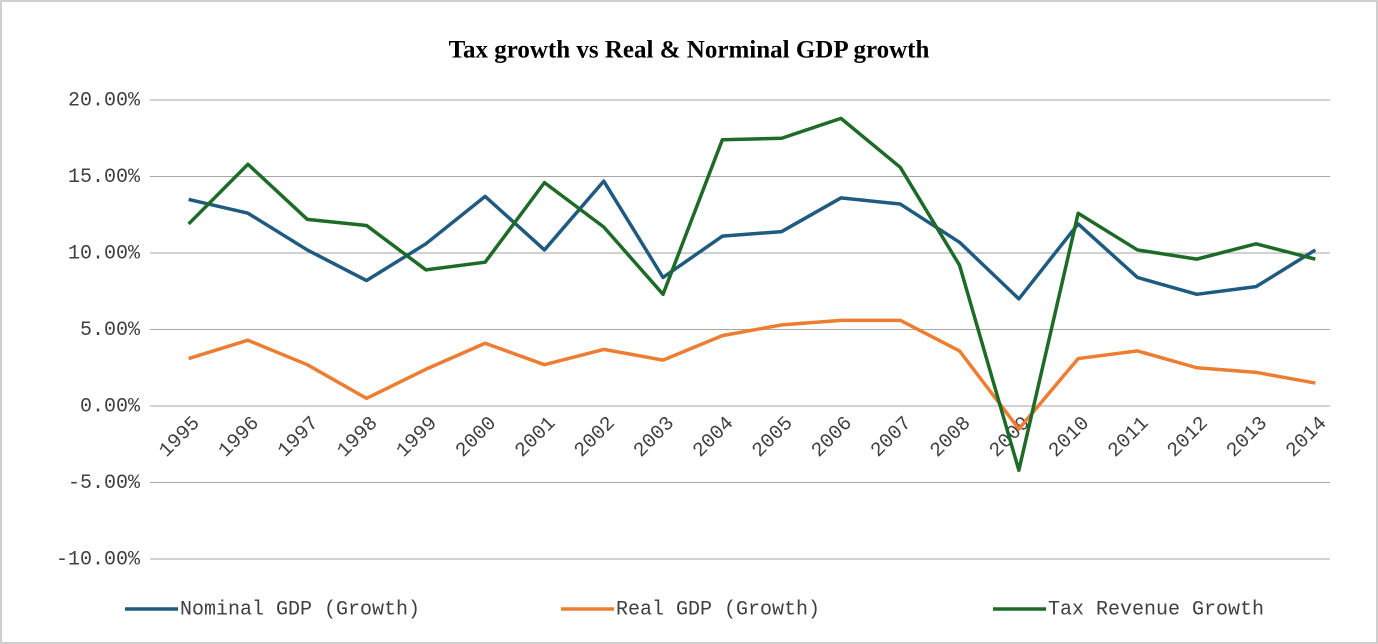 This screenshot has height=644, width=1378. What do you see at coordinates (104, 100) in the screenshot?
I see `y-tick-label: 20.00%` at bounding box center [104, 100].